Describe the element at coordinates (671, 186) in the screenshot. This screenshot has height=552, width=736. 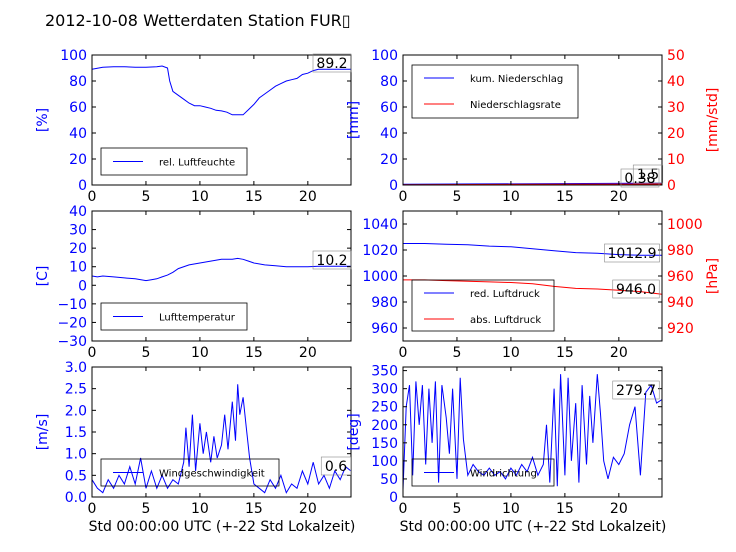
I see `y-right-tick-label: 0` at that location.